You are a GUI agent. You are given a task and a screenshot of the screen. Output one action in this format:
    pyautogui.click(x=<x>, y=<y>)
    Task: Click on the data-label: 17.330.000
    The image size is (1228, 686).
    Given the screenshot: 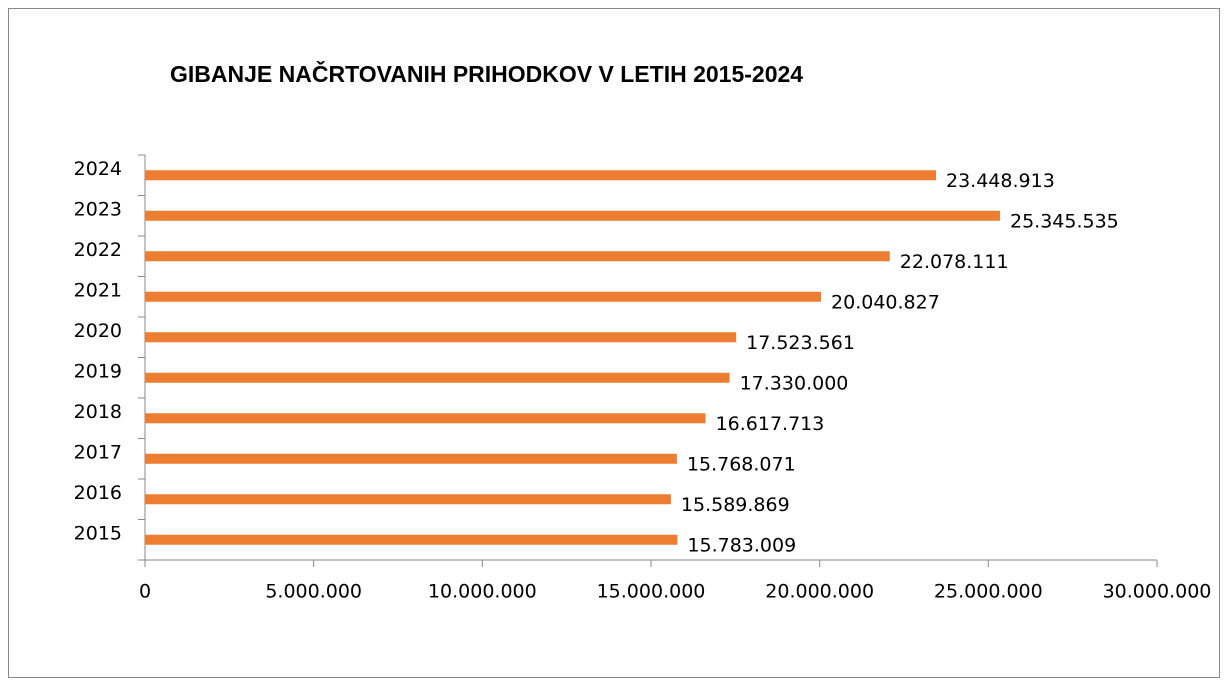 What is the action you would take?
    pyautogui.click(x=794, y=383)
    